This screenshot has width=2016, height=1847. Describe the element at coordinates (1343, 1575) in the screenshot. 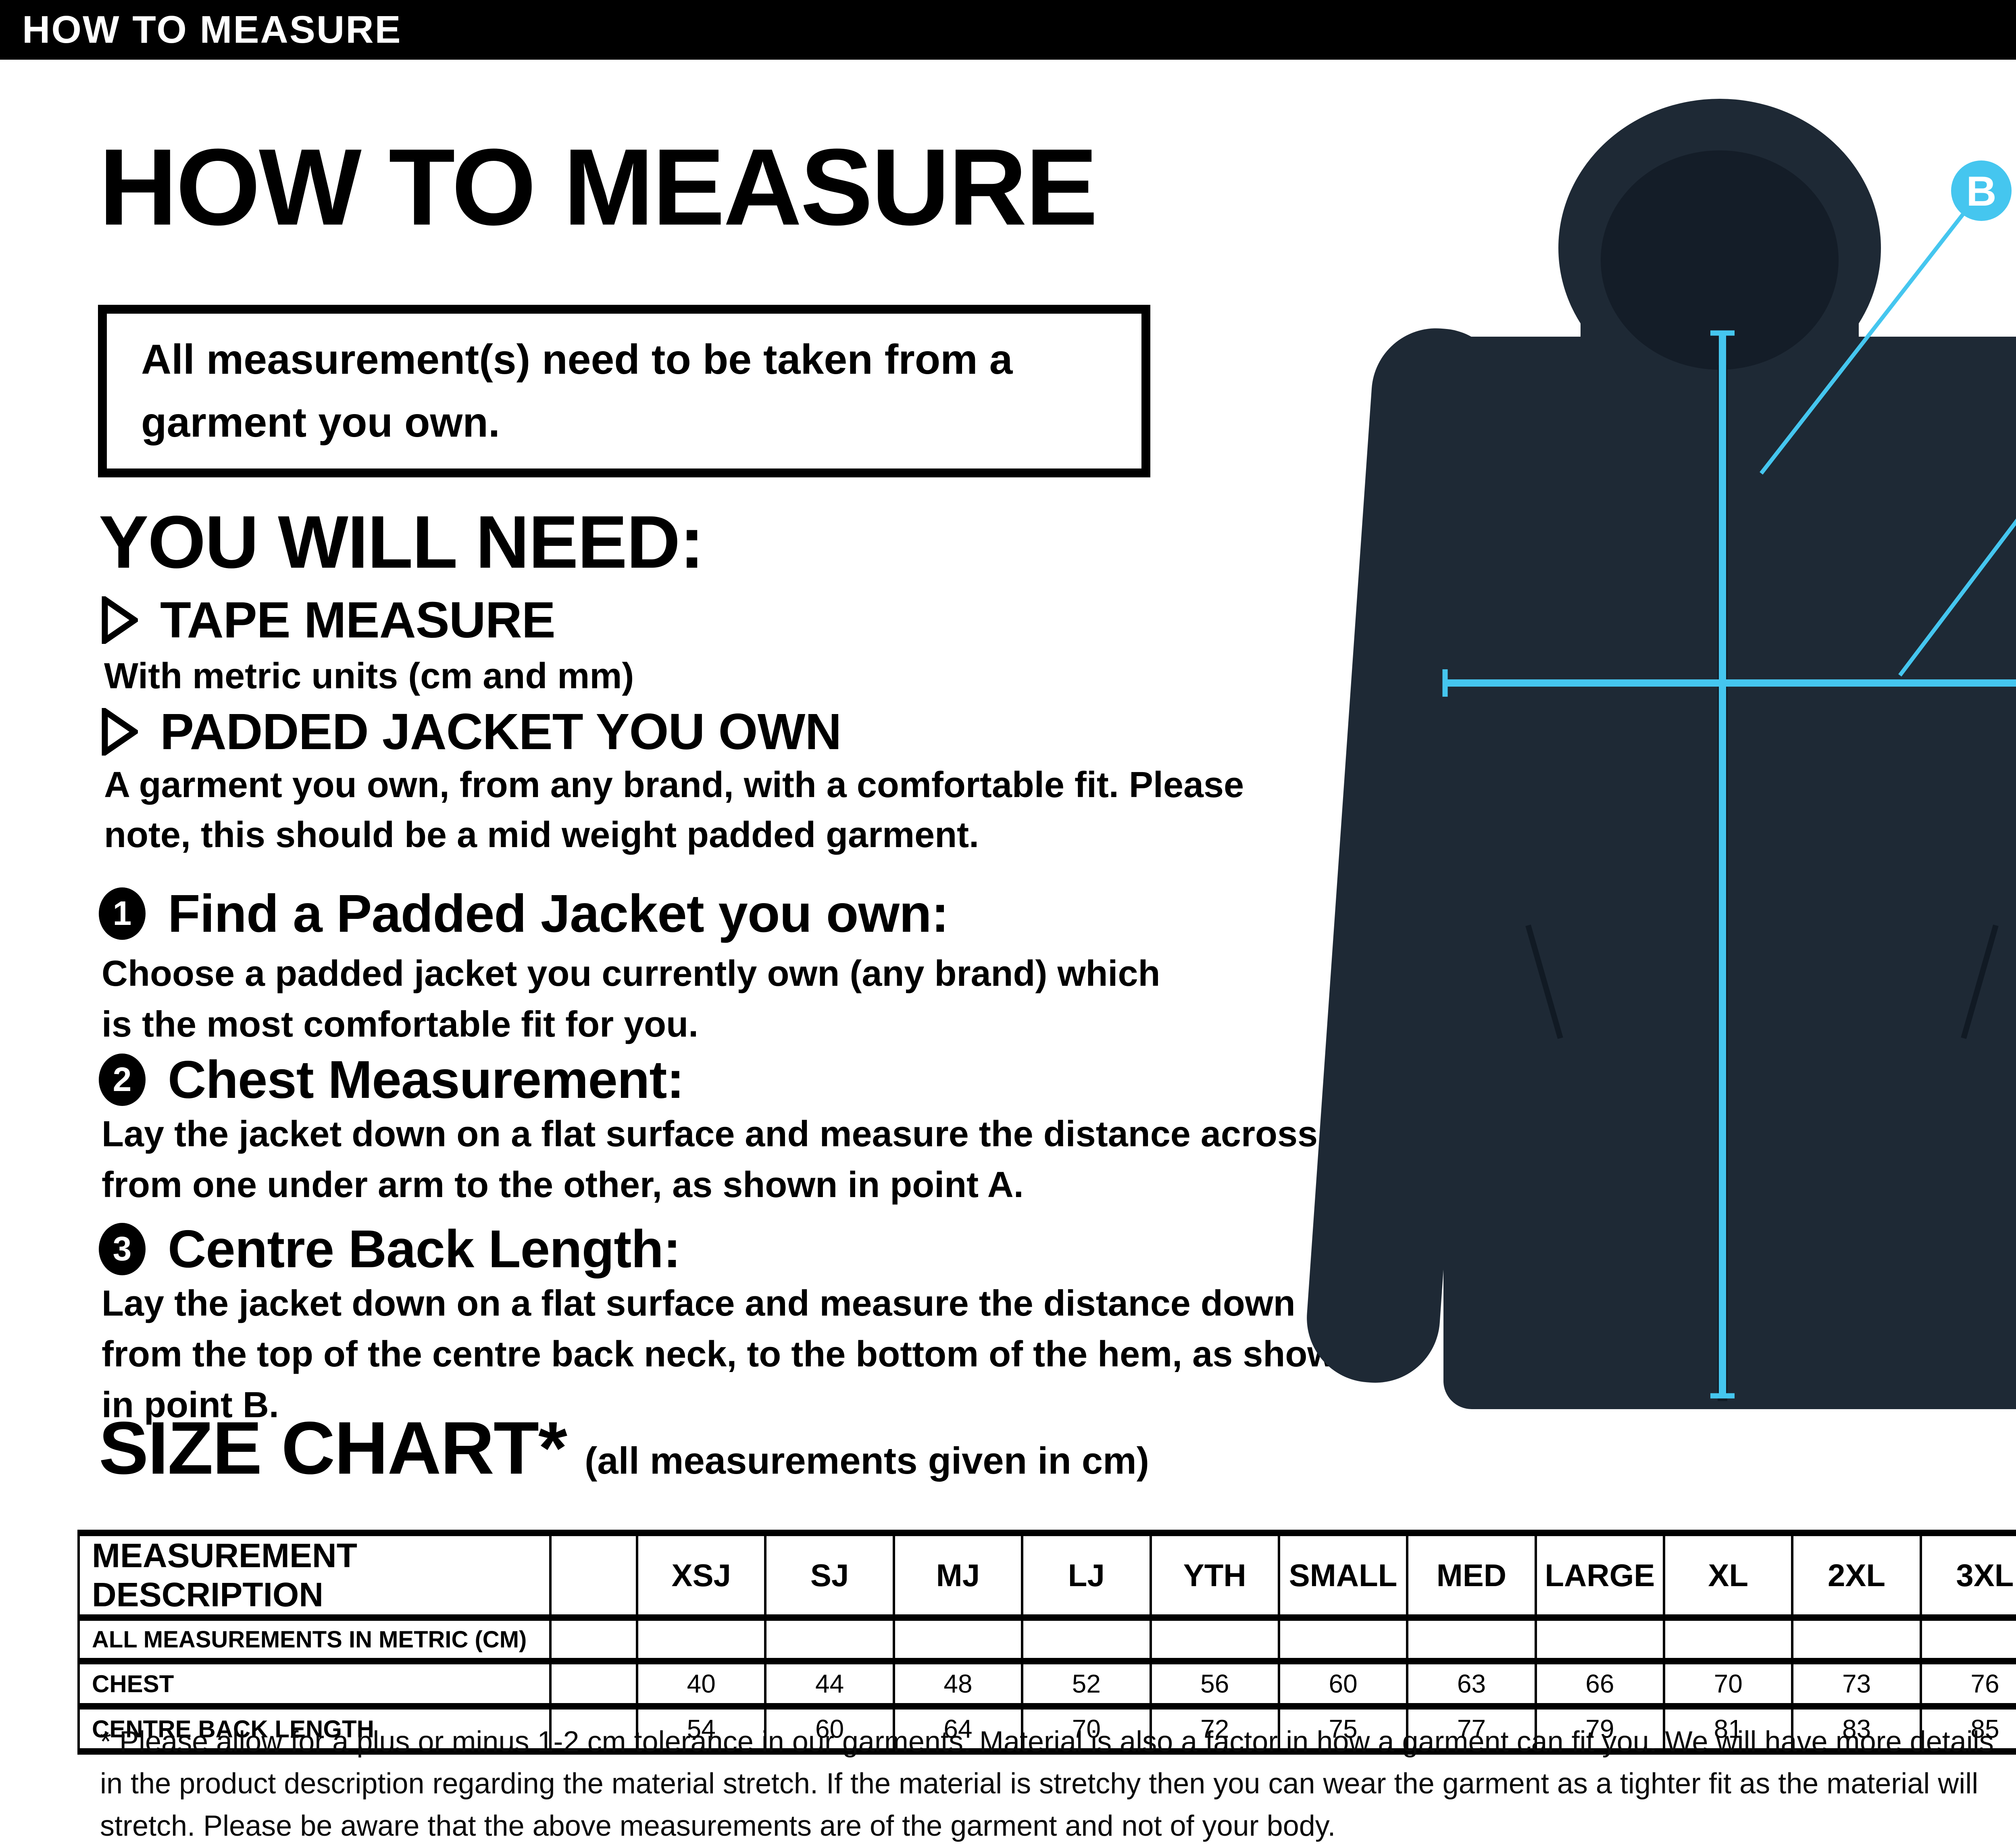

I see `size-column-header: SMALL` at that location.